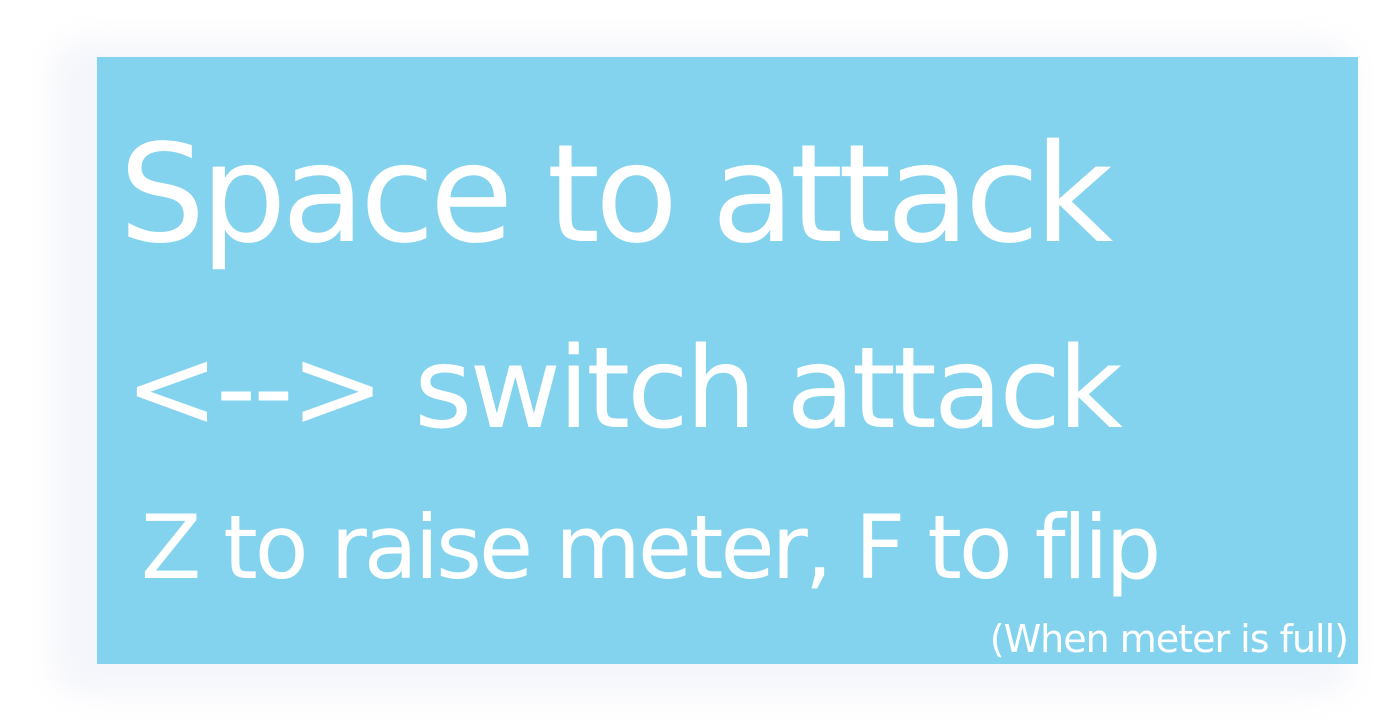 Image resolution: width=1383 pixels, height=723 pixels. What do you see at coordinates (624, 389) in the screenshot?
I see `switch-attack-instruction: <--> switch attack` at bounding box center [624, 389].